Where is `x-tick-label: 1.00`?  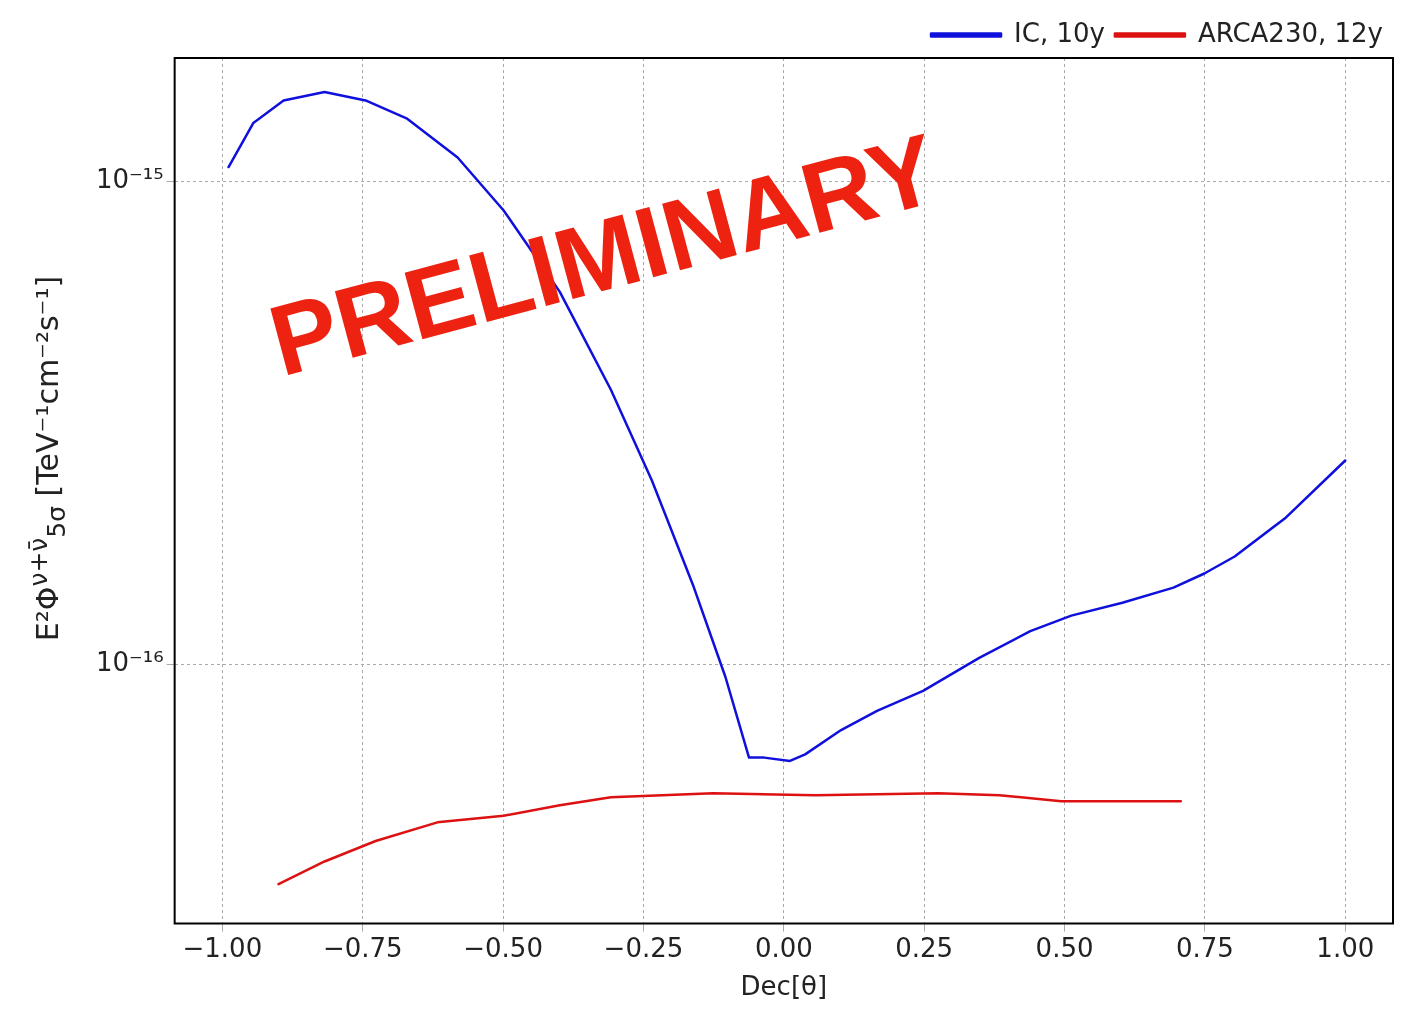 x-tick-label: 1.00 is located at coordinates (1345, 947).